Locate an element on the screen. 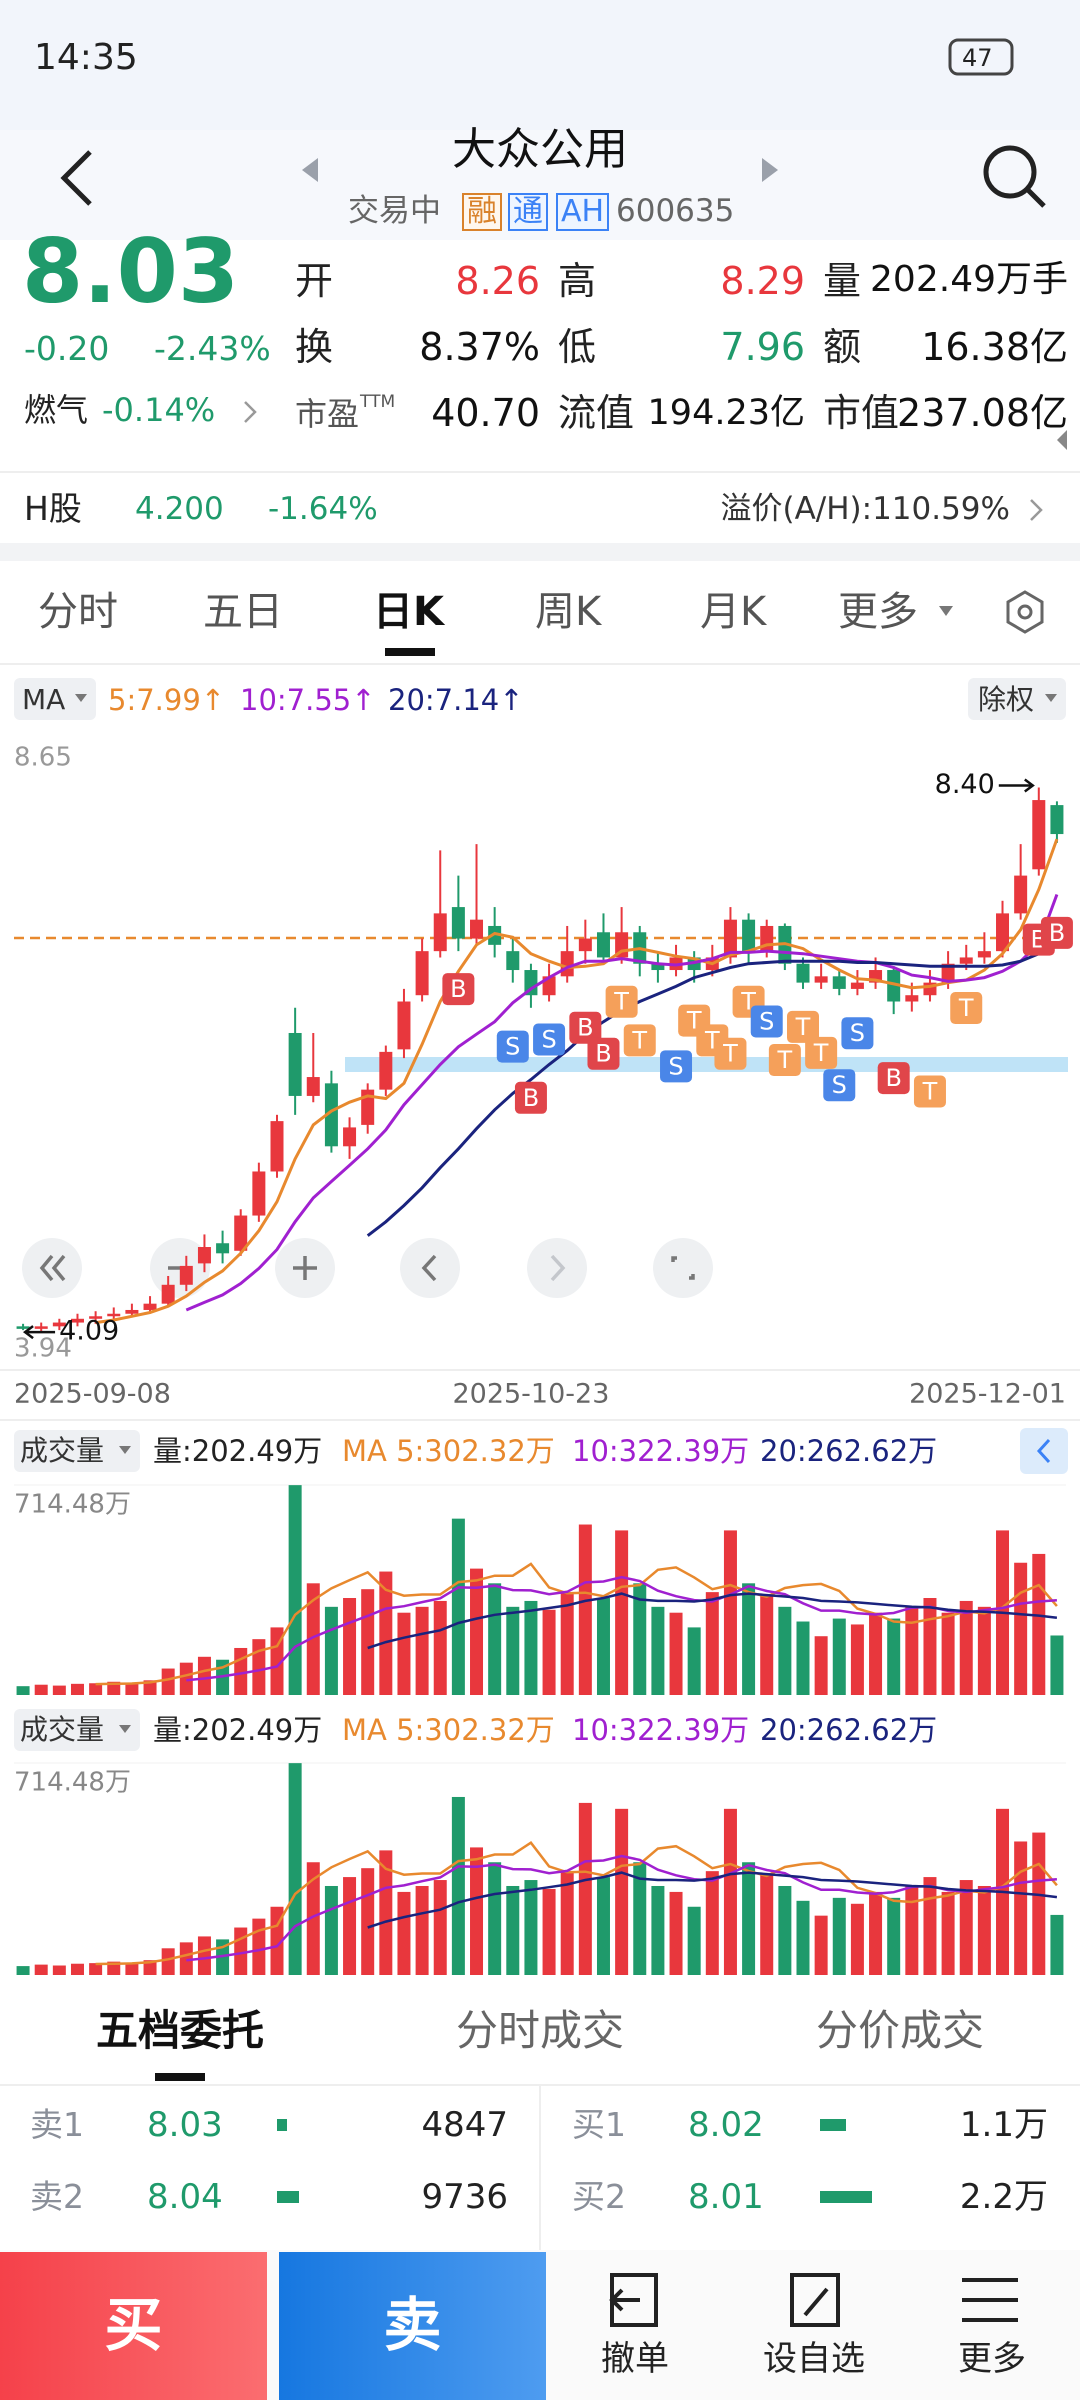 The height and width of the screenshot is (2400, 1080). action-label: 撤单 is located at coordinates (635, 2359).